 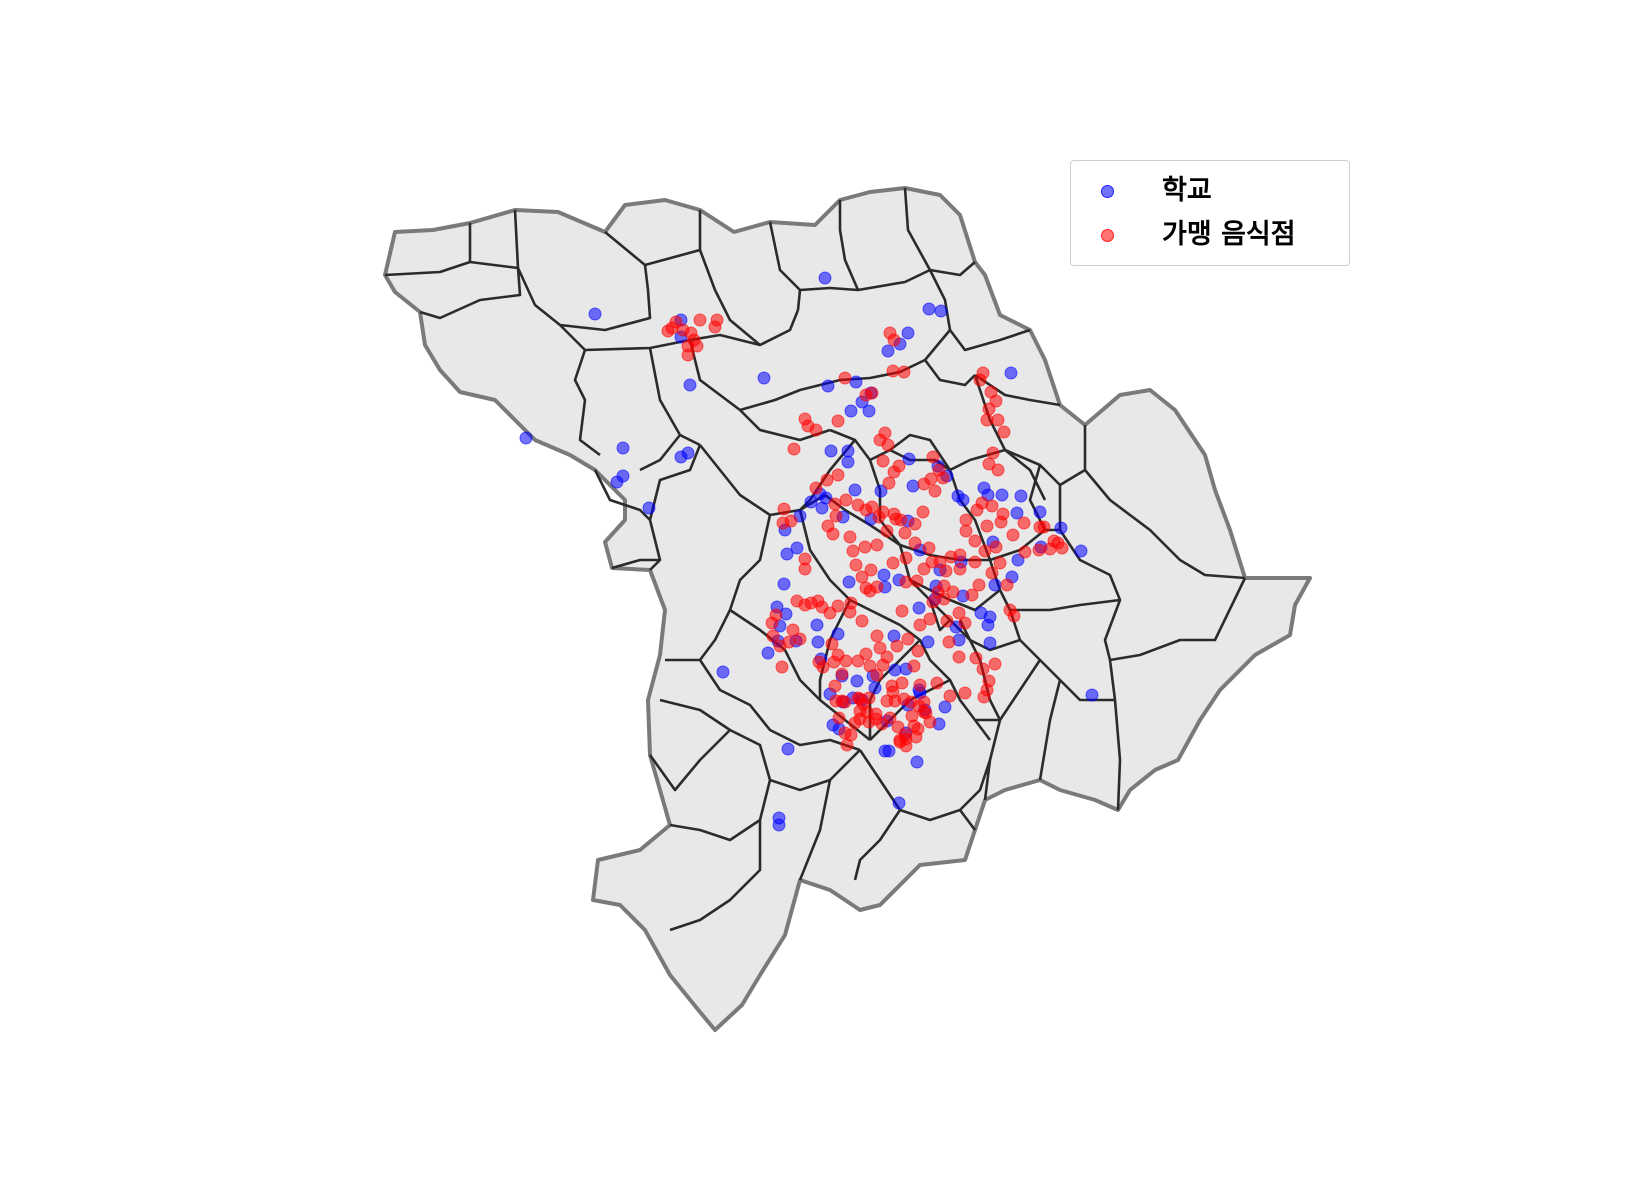 I want to click on legend-label-restaurants: 가맹 음식점, so click(x=1229, y=234).